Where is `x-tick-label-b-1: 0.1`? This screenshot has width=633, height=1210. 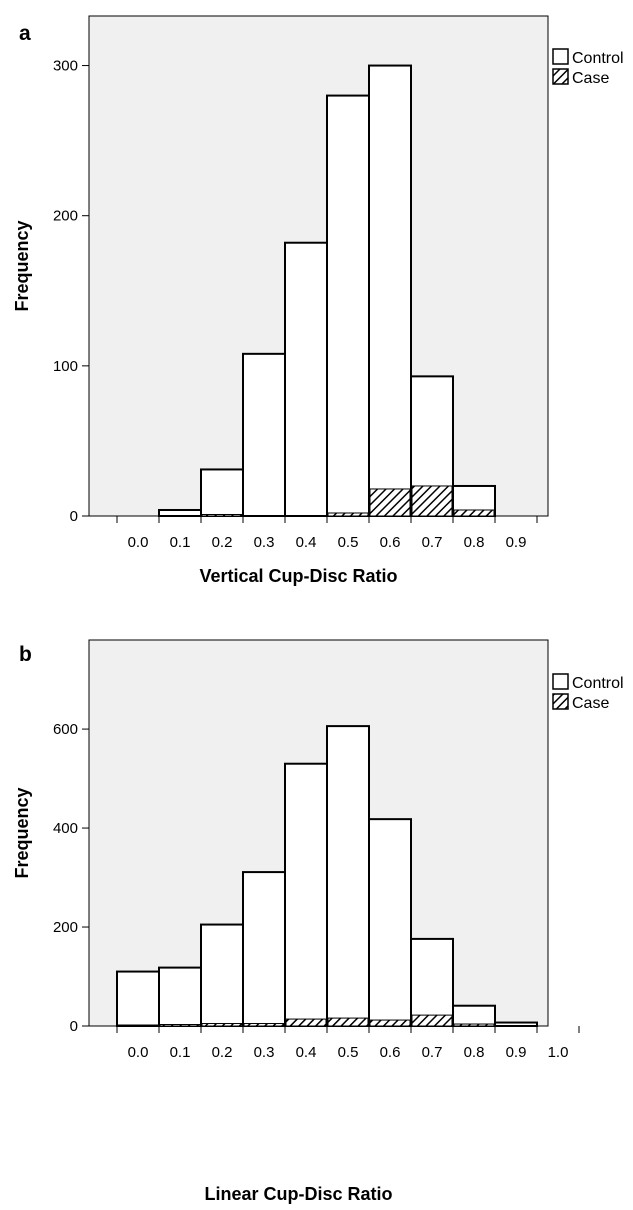 x-tick-label-b-1: 0.1 is located at coordinates (180, 1052).